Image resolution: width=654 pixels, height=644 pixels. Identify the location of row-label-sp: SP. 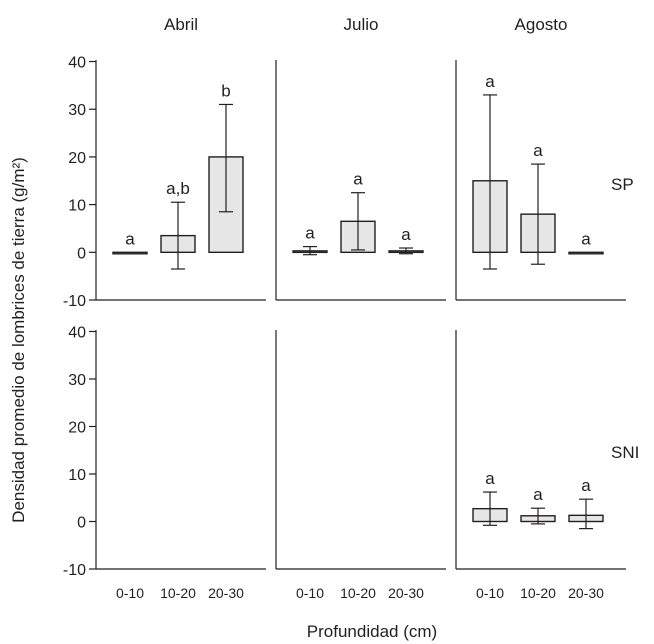
(622, 184).